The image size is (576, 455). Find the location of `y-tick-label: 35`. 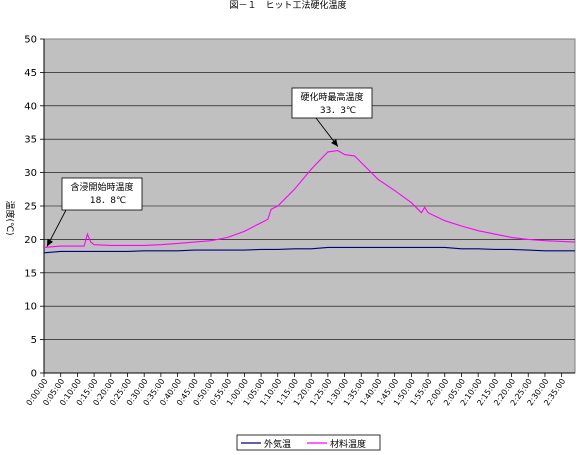

y-tick-label: 35 is located at coordinates (30, 140).